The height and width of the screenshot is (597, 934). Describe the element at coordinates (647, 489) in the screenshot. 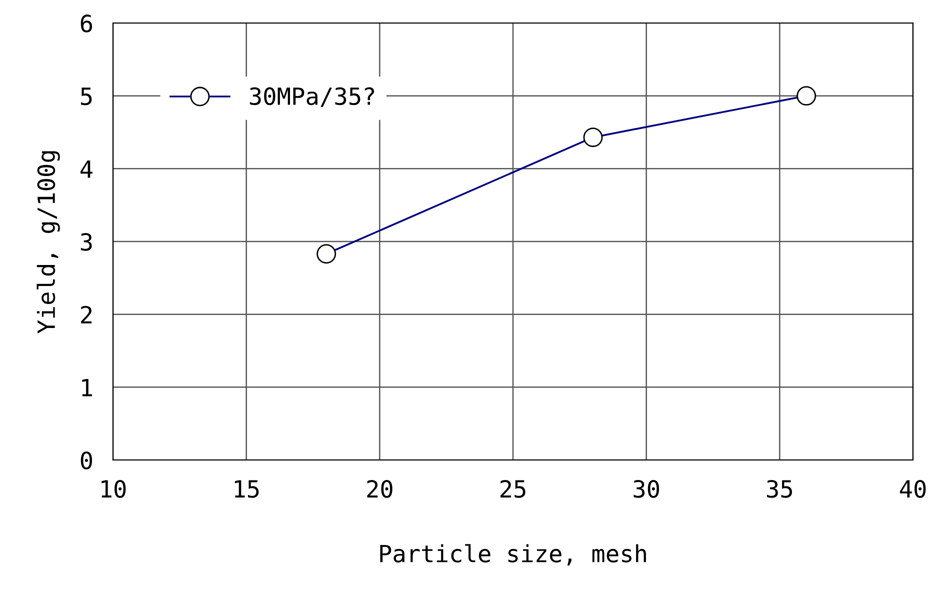

I see `x-tick-label: 30` at that location.